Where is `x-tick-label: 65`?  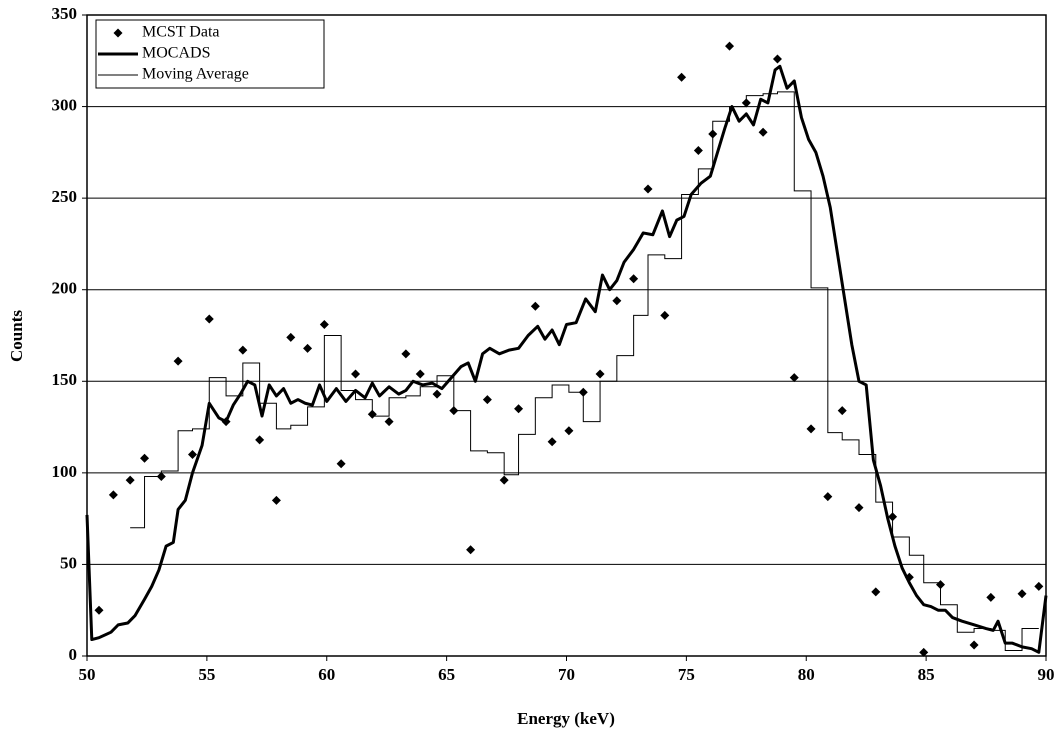 x-tick-label: 65 is located at coordinates (446, 674).